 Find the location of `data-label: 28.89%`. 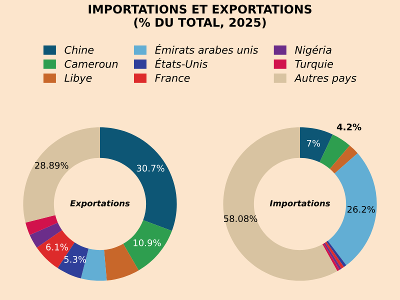

data-label: 28.89% is located at coordinates (51, 165).